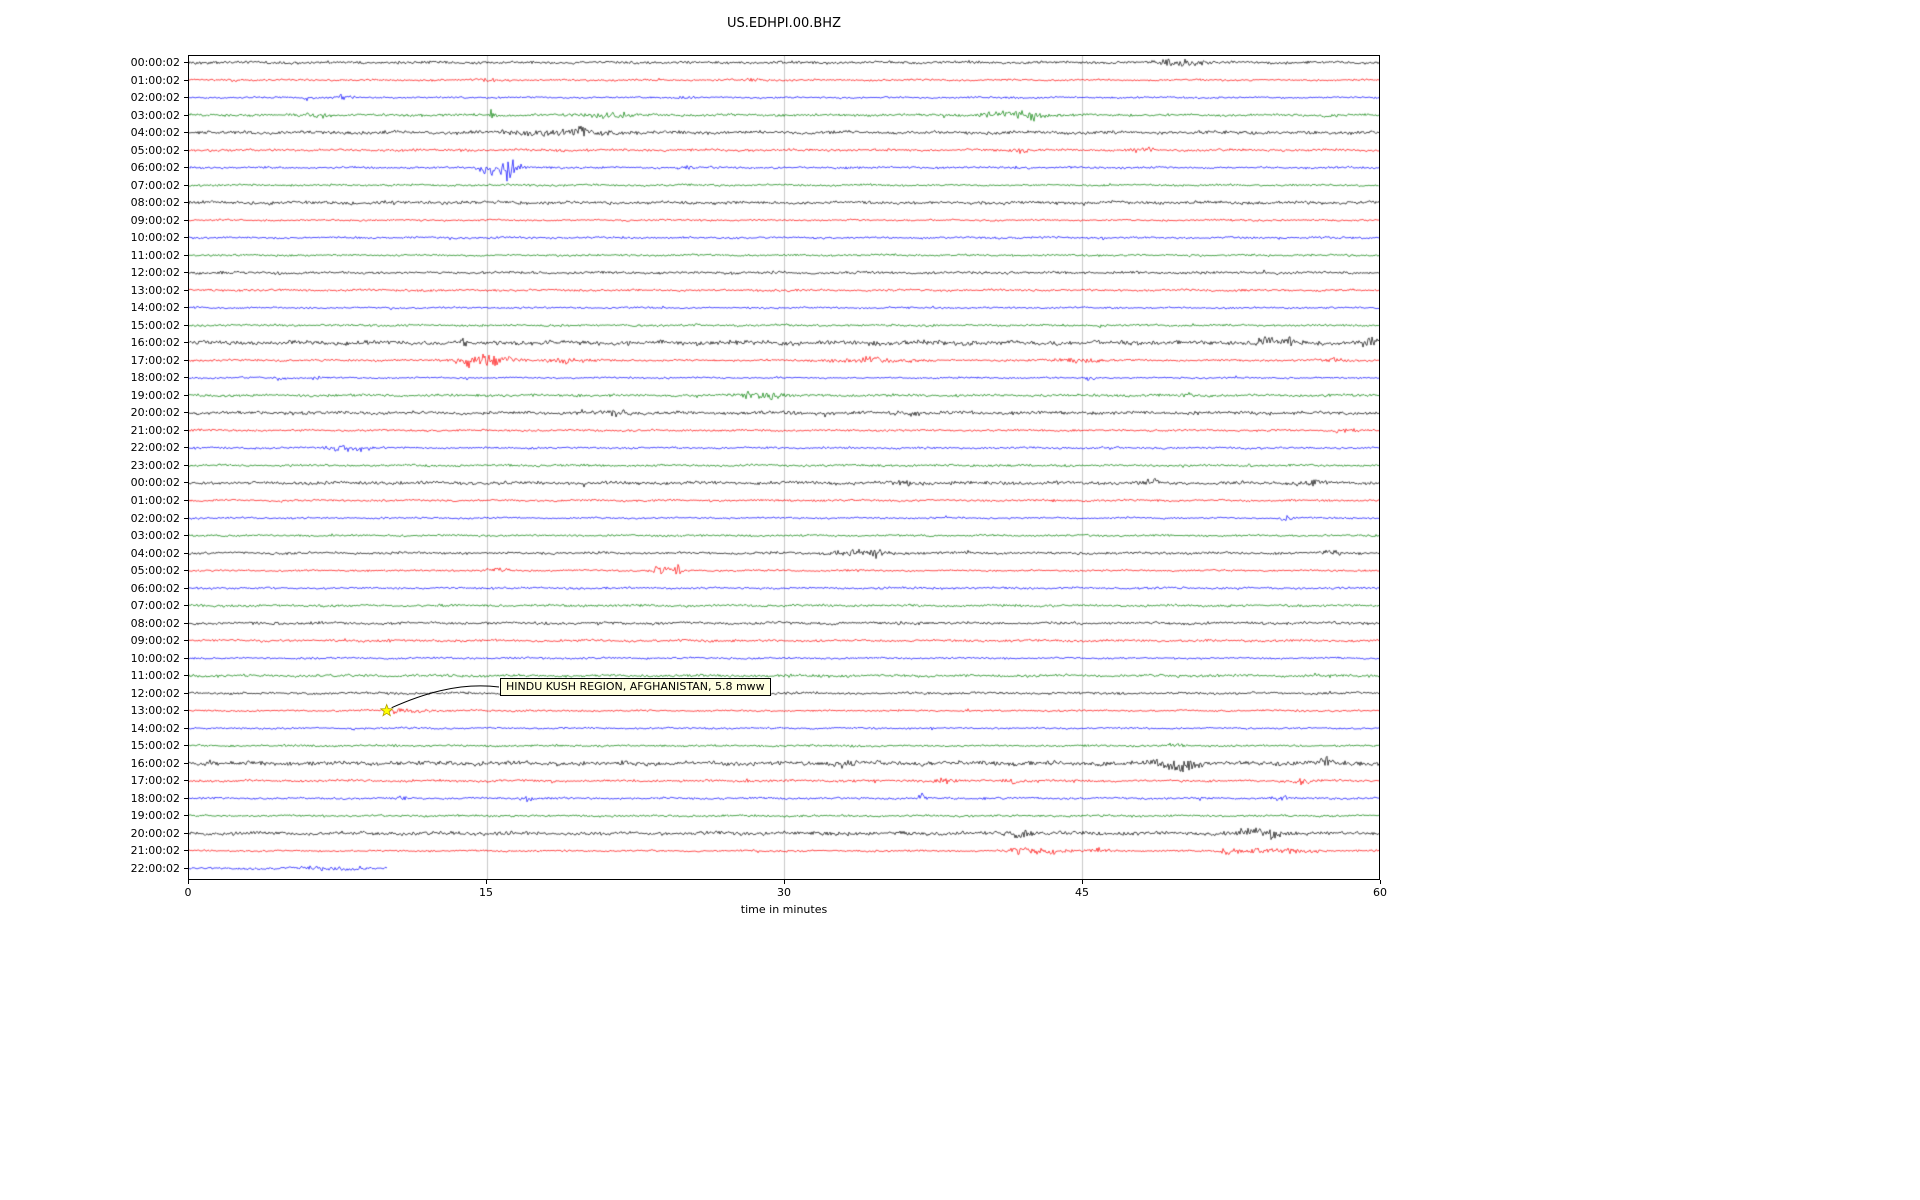 The height and width of the screenshot is (1200, 1920). I want to click on y-tick-label: 09:00:02, so click(155, 220).